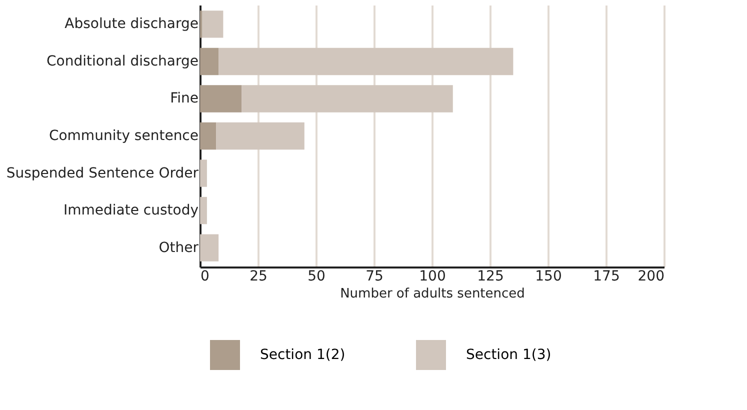 The image size is (747, 410). What do you see at coordinates (548, 276) in the screenshot?
I see `x-tick-label: 150` at bounding box center [548, 276].